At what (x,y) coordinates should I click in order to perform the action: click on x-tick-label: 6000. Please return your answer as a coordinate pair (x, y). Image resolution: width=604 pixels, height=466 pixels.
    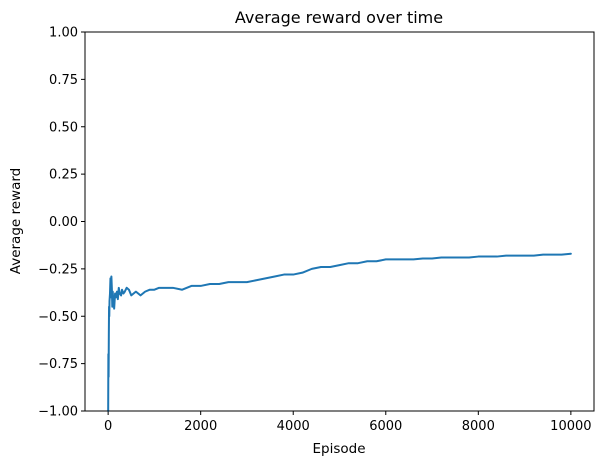
    Looking at the image, I should click on (385, 426).